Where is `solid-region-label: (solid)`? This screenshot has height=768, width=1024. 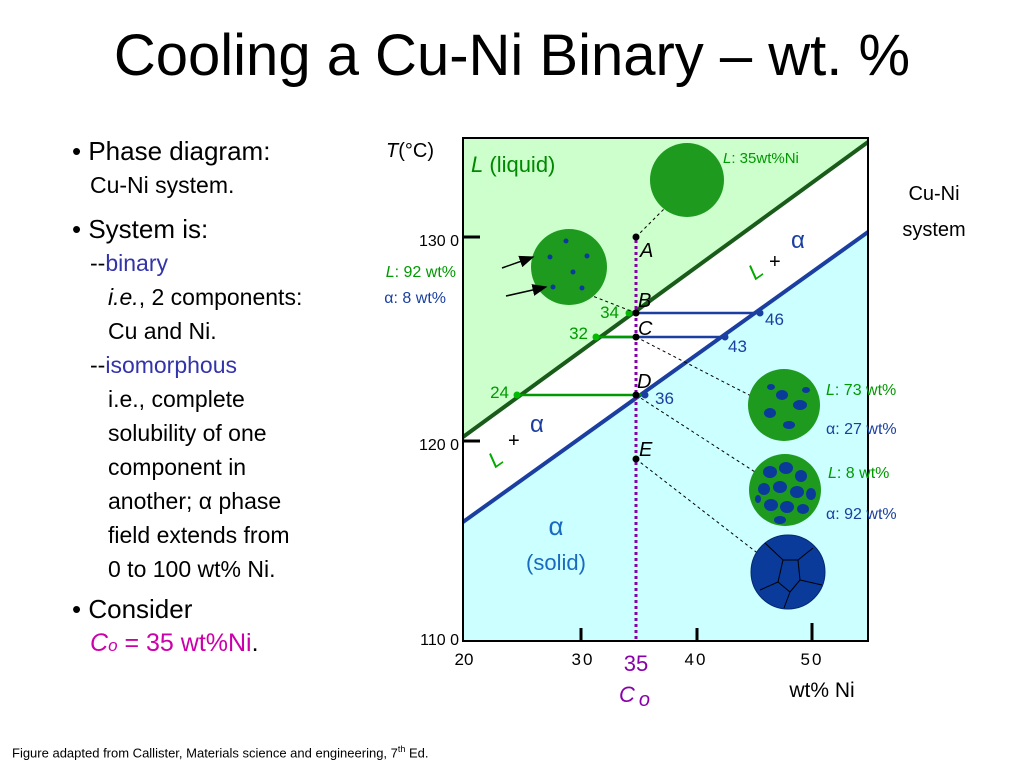
solid-region-label: (solid) is located at coordinates (556, 562).